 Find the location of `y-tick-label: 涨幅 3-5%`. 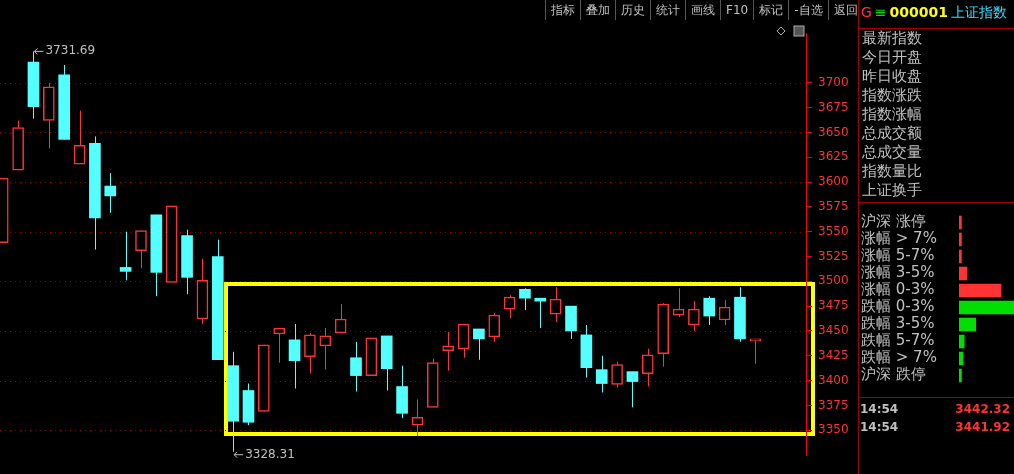

y-tick-label: 涨幅 3-5% is located at coordinates (898, 272).